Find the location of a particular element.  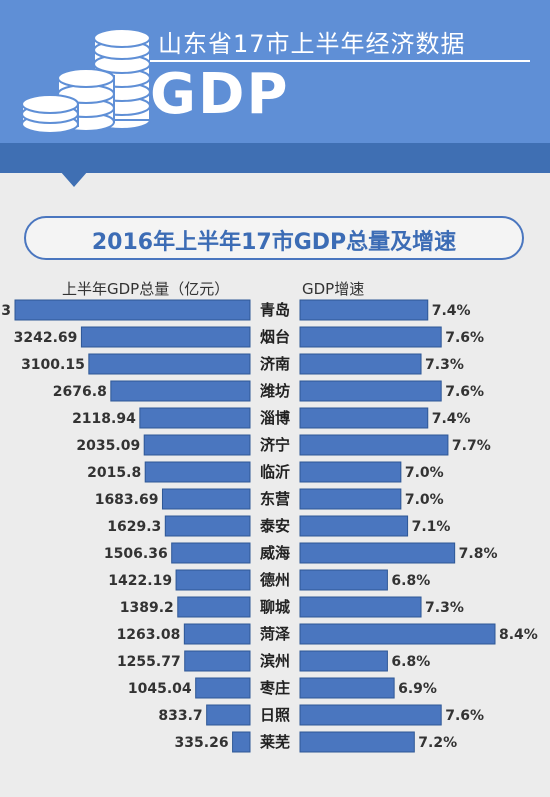

gdp-growth-label: 7.7% is located at coordinates (471, 446).